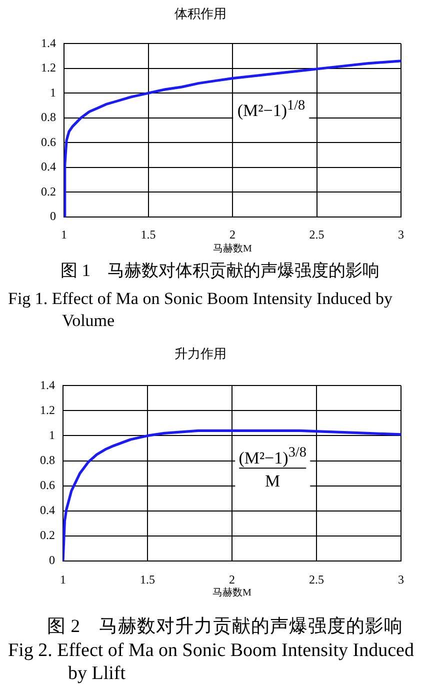 The height and width of the screenshot is (686, 426). Describe the element at coordinates (211, 662) in the screenshot. I see `caption: Fig 2. Effect of Ma on Sonic Boom Intensity Induced by Llift` at that location.